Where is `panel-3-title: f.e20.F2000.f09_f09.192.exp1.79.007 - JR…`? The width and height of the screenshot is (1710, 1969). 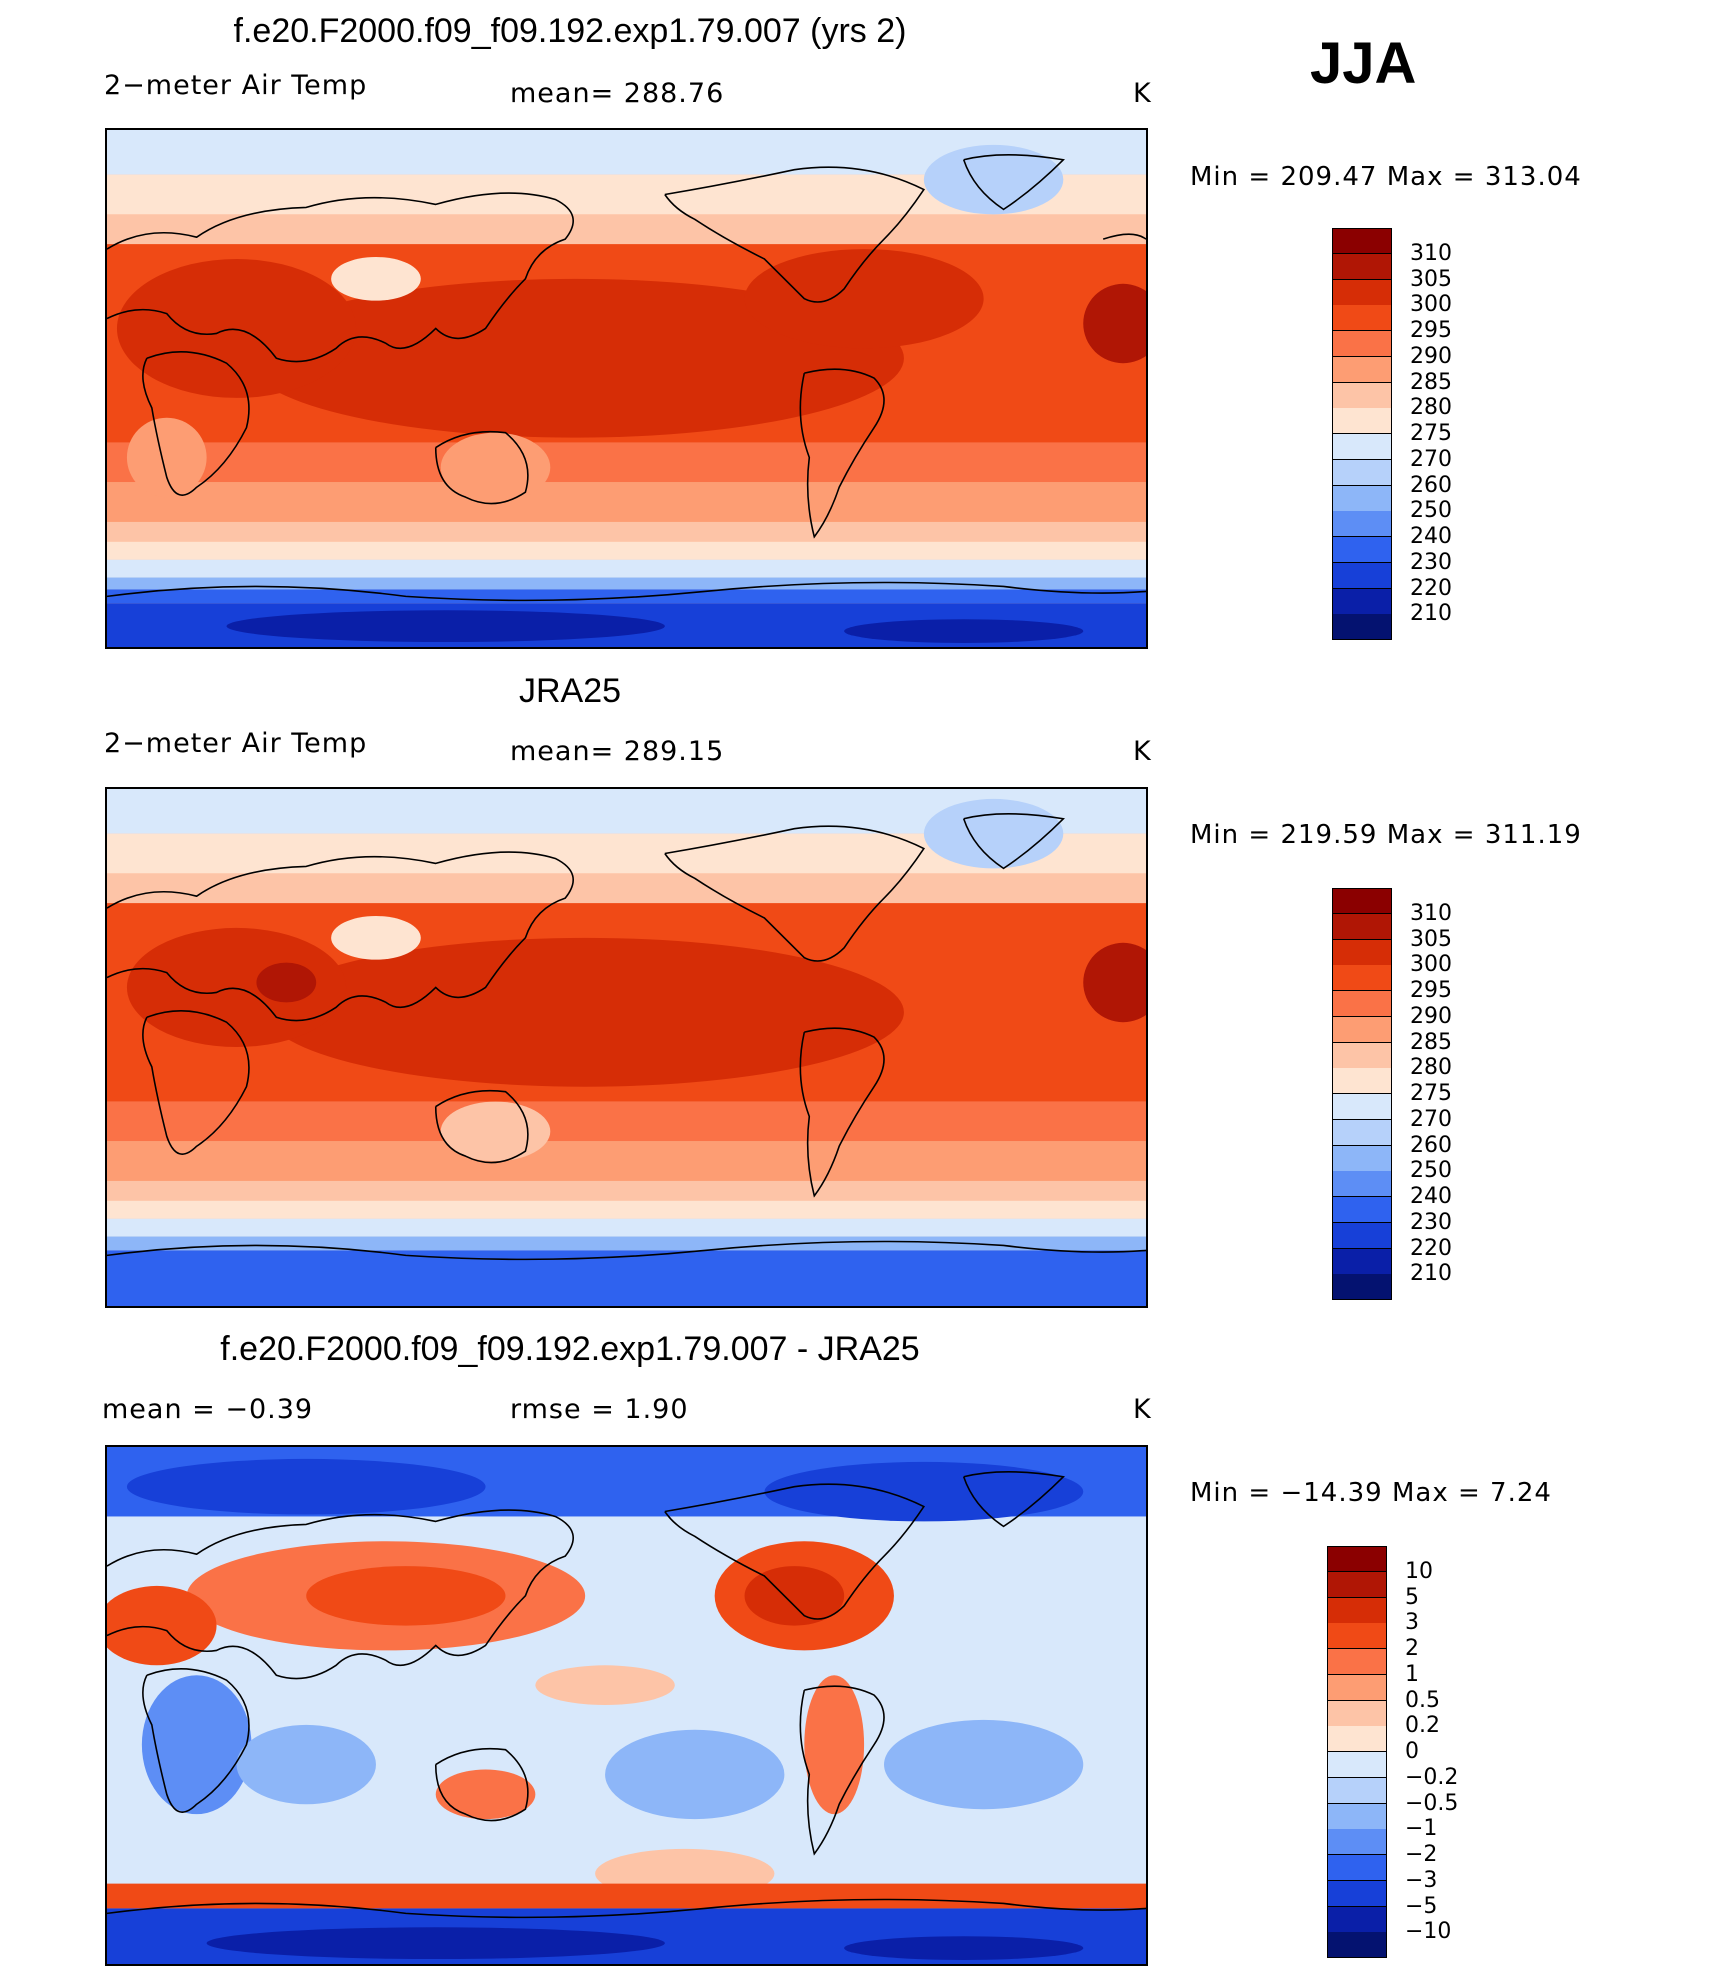
panel-3-title: f.e20.F2000.f09_f09.192.exp1.79.007 - JR… is located at coordinates (570, 1349).